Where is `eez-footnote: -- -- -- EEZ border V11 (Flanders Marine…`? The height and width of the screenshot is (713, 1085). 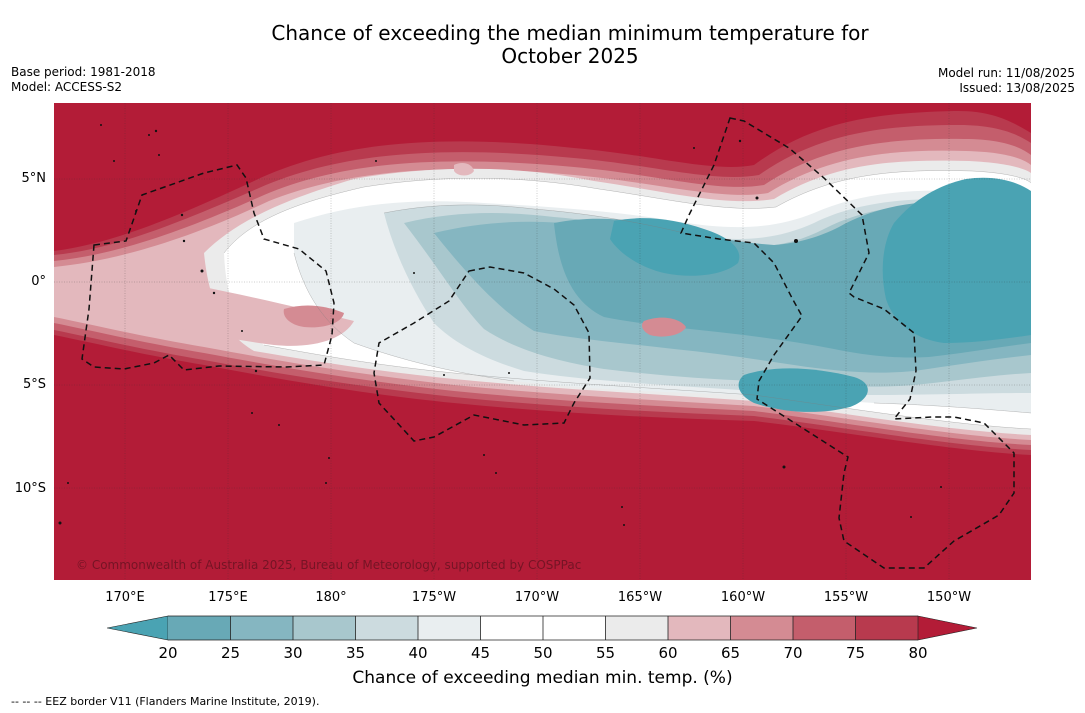 eez-footnote: -- -- -- EEZ border V11 (Flanders Marine… is located at coordinates (165, 701).